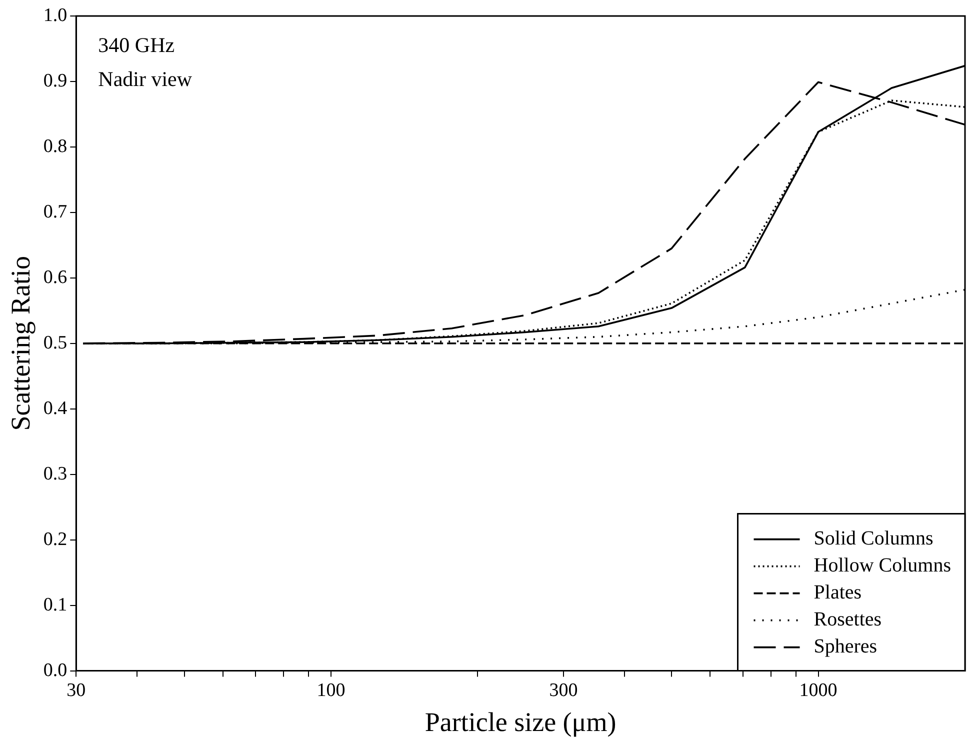  What do you see at coordinates (20, 343) in the screenshot?
I see `y-axis-title: Scattering Ratio` at bounding box center [20, 343].